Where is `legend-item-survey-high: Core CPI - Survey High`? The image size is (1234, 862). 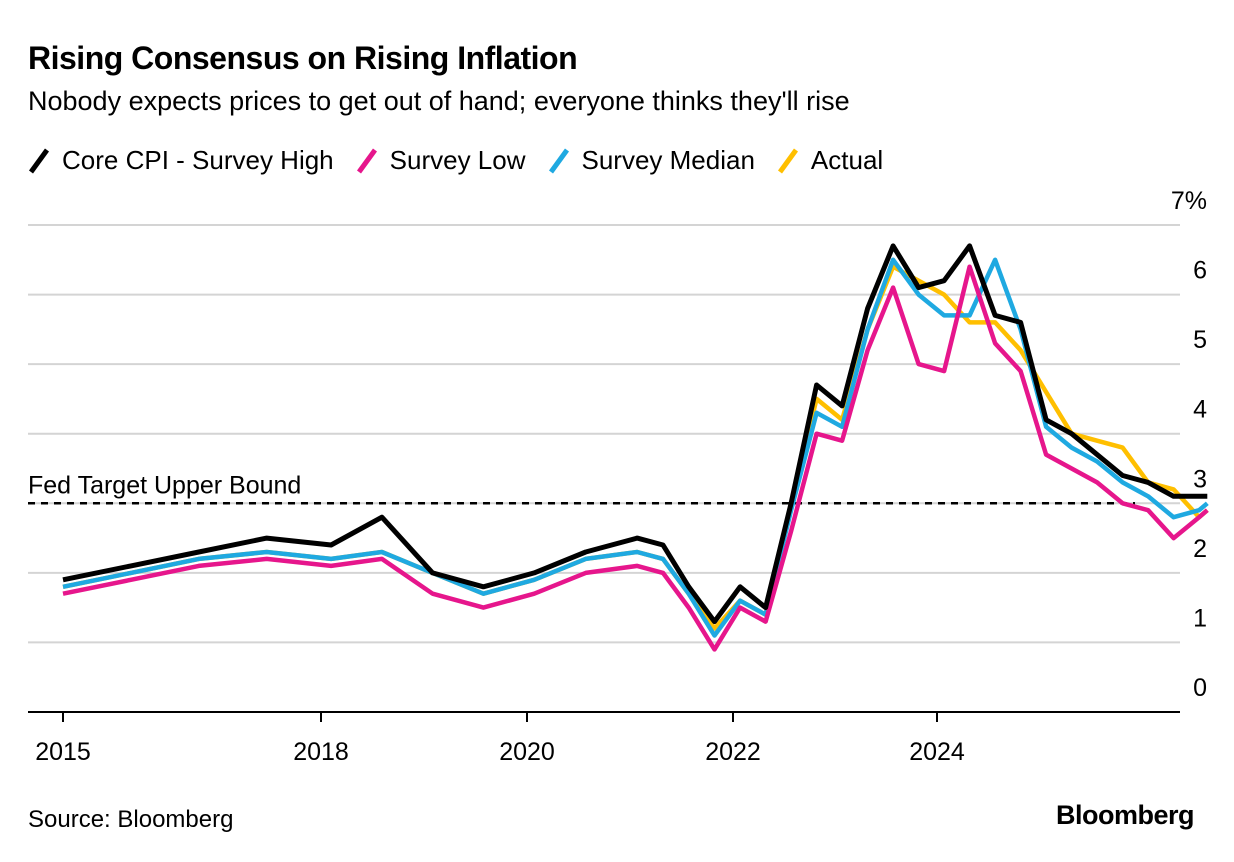
legend-item-survey-high: Core CPI - Survey High is located at coordinates (181, 160).